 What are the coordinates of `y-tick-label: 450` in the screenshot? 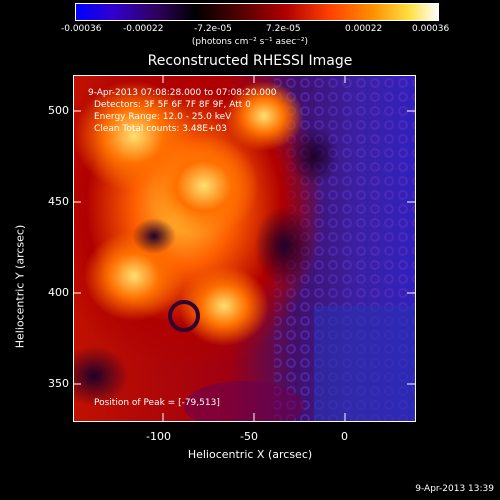 It's located at (58, 201).